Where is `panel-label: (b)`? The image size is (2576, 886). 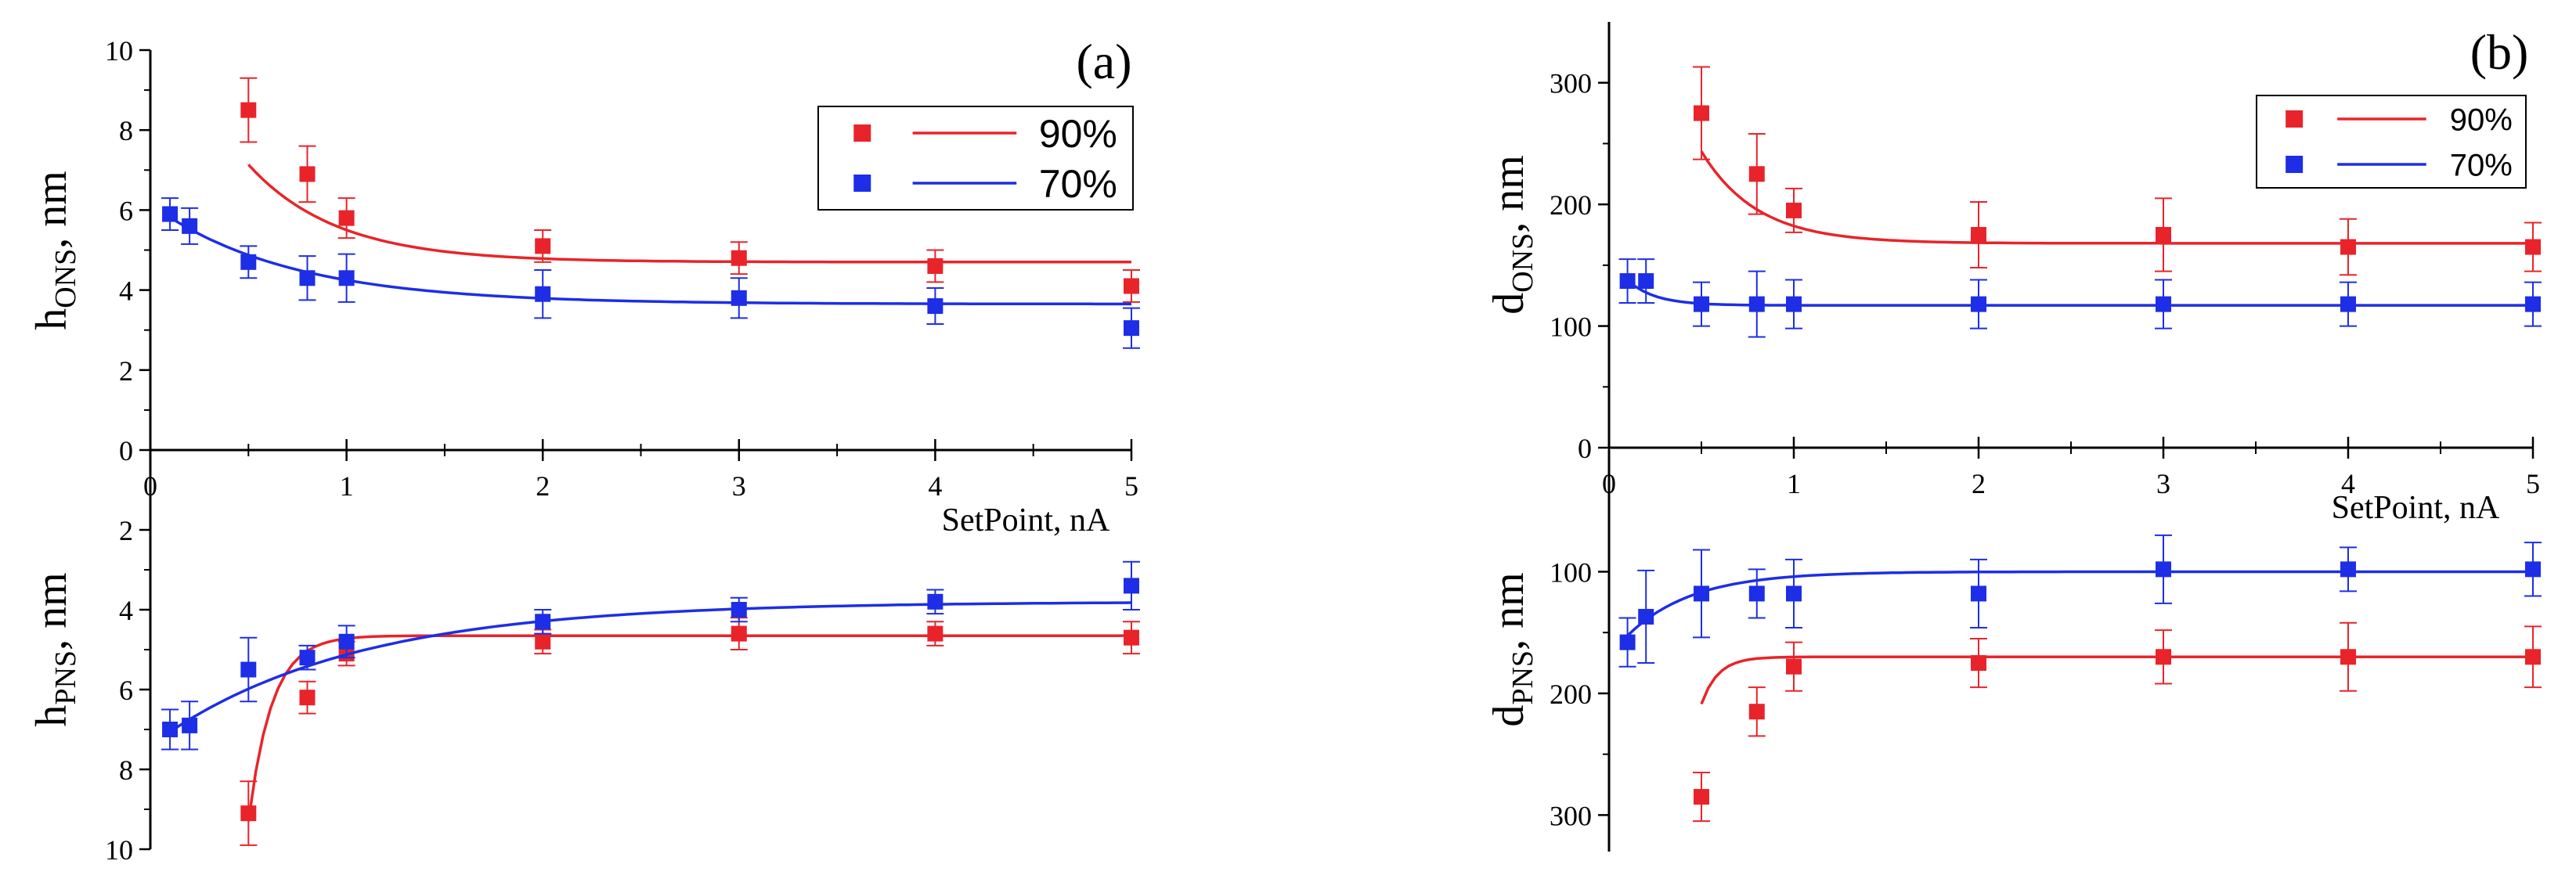
panel-label: (b) is located at coordinates (2499, 52).